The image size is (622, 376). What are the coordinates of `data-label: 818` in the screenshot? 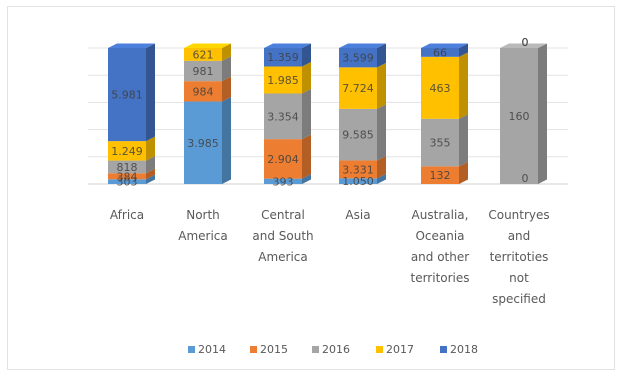 It's located at (127, 167).